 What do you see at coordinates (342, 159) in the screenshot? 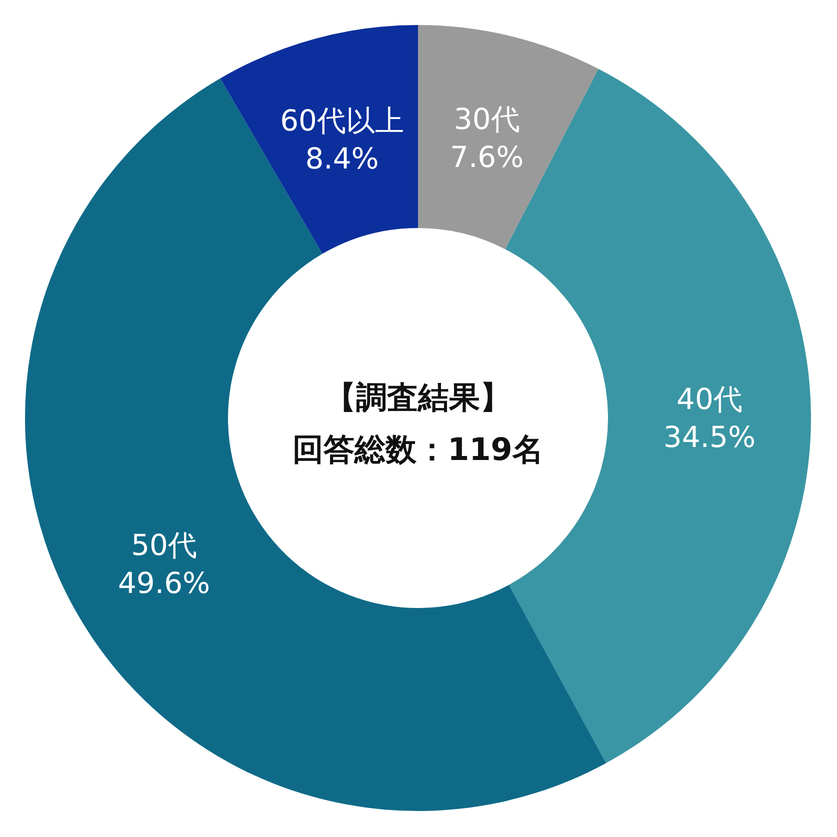
I see `data-label: 8.4%` at bounding box center [342, 159].